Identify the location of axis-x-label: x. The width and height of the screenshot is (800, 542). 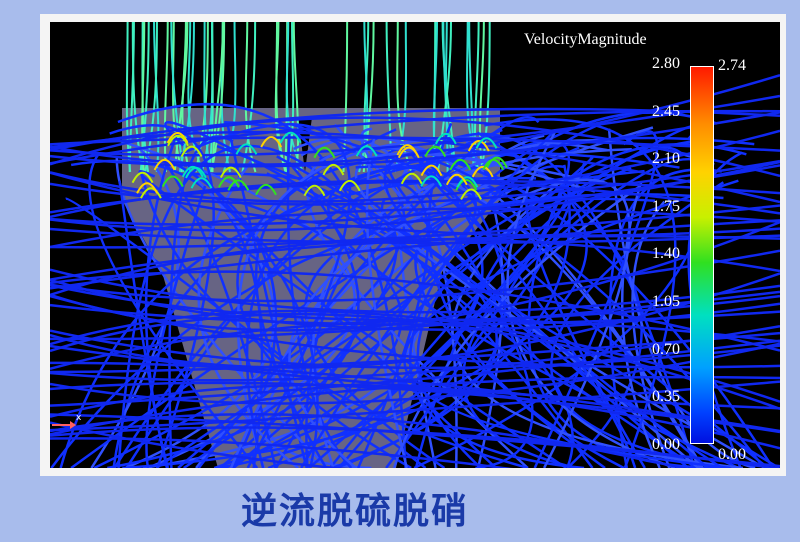
(79, 418).